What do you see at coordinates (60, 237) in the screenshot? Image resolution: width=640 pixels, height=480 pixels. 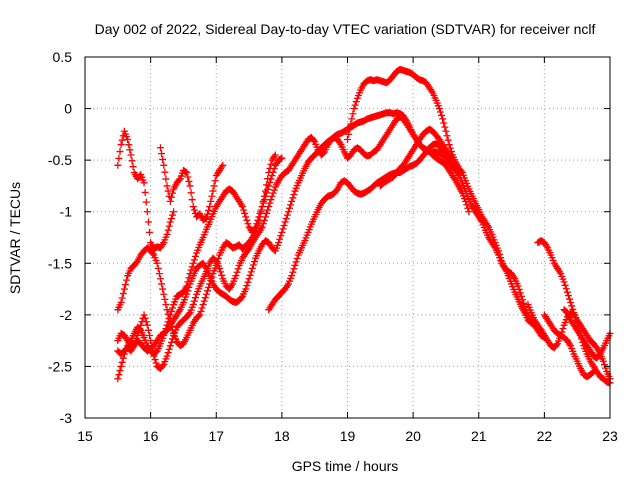 I see `y-tick-labels: 0.5 0 -0.5 -1 -1.5 -2 -2.5 -3` at bounding box center [60, 237].